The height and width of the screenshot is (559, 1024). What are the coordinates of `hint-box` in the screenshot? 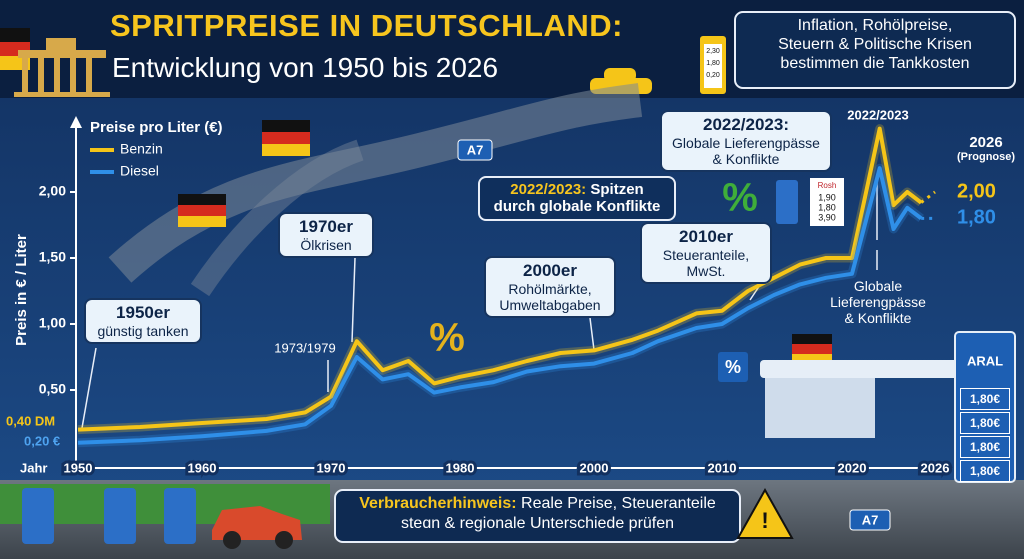 It's located at (537, 516).